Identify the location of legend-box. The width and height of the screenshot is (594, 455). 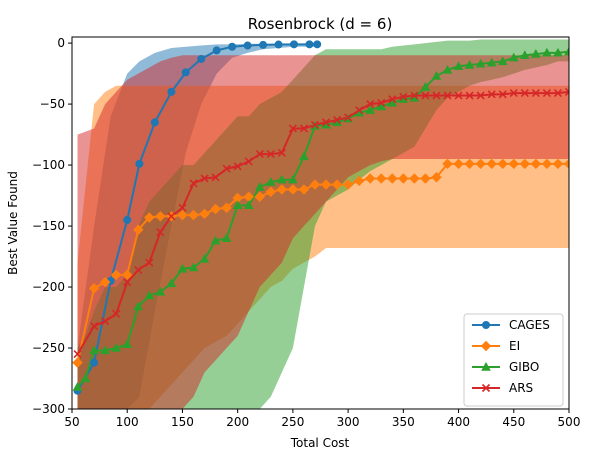
(513, 360).